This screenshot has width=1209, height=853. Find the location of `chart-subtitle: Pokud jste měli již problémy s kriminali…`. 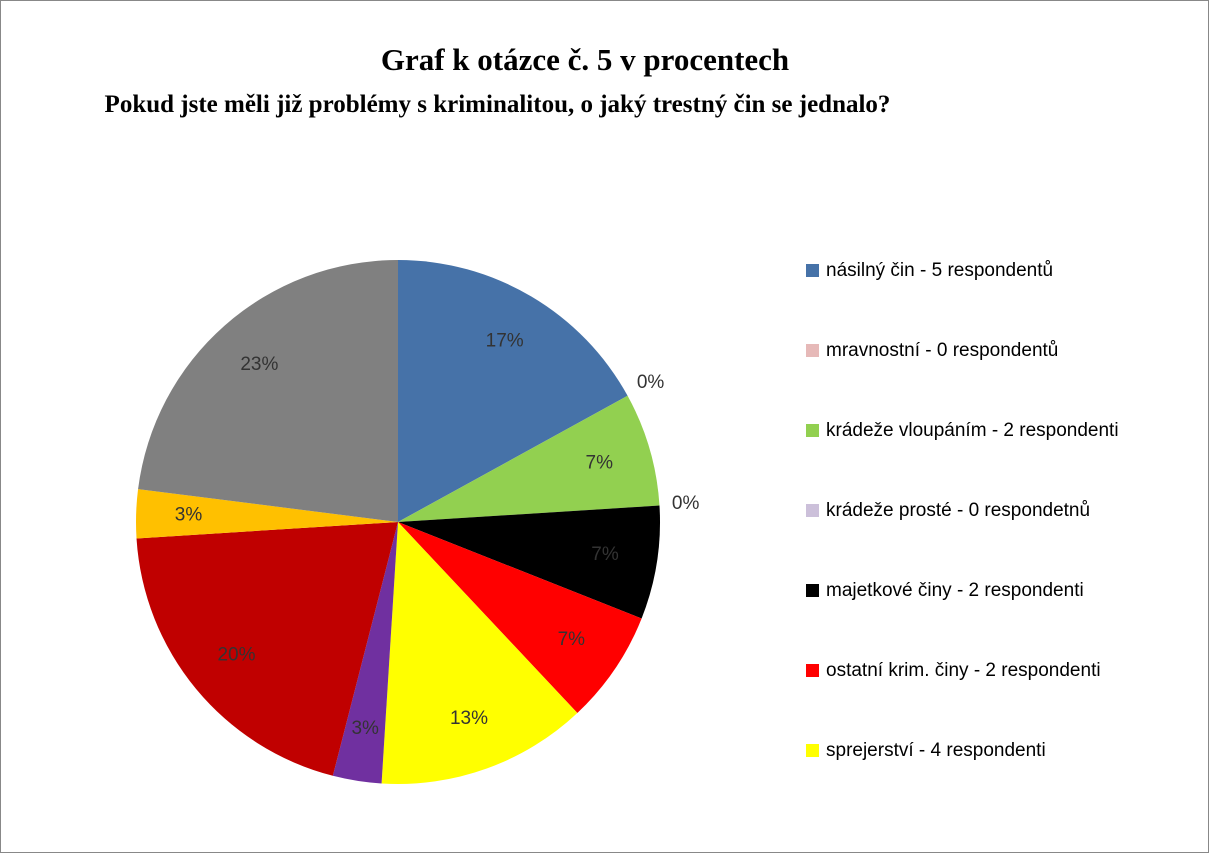

chart-subtitle: Pokud jste měli již problémy s kriminali… is located at coordinates (497, 104).